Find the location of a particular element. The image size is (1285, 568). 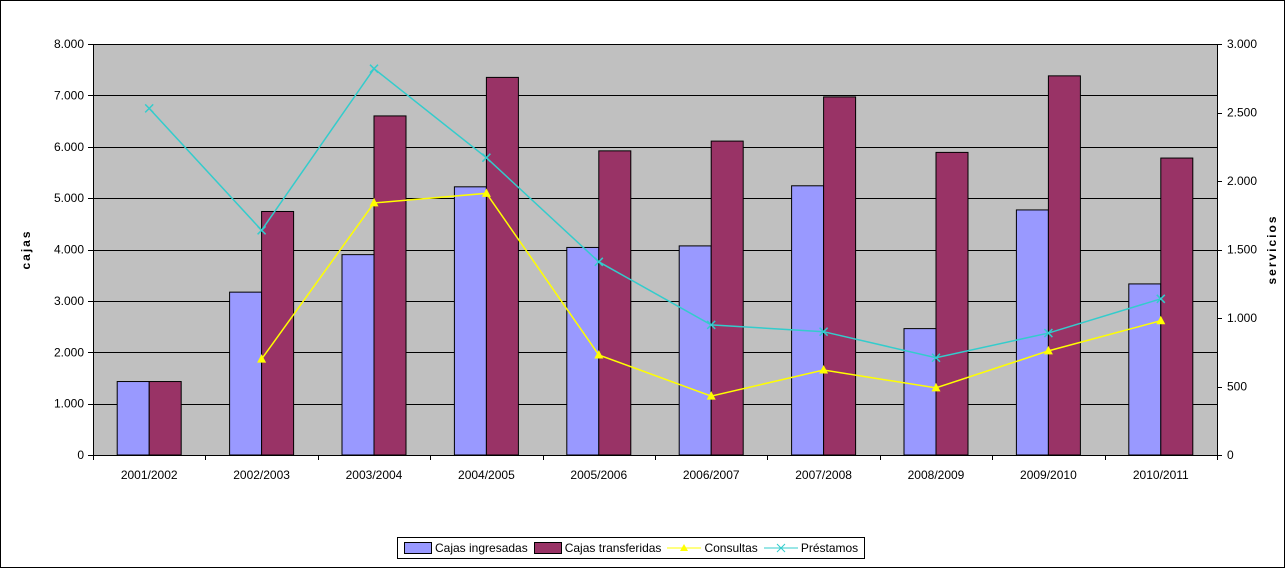

y-tick-label: 1.000 is located at coordinates (69, 404).